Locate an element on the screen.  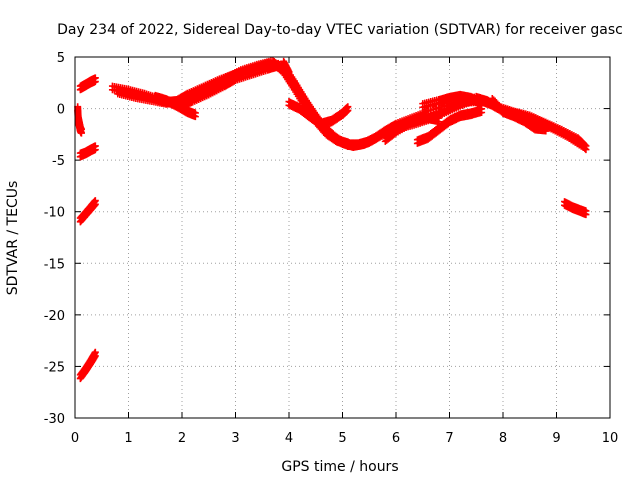
x-tick-label: 2 is located at coordinates (182, 438).